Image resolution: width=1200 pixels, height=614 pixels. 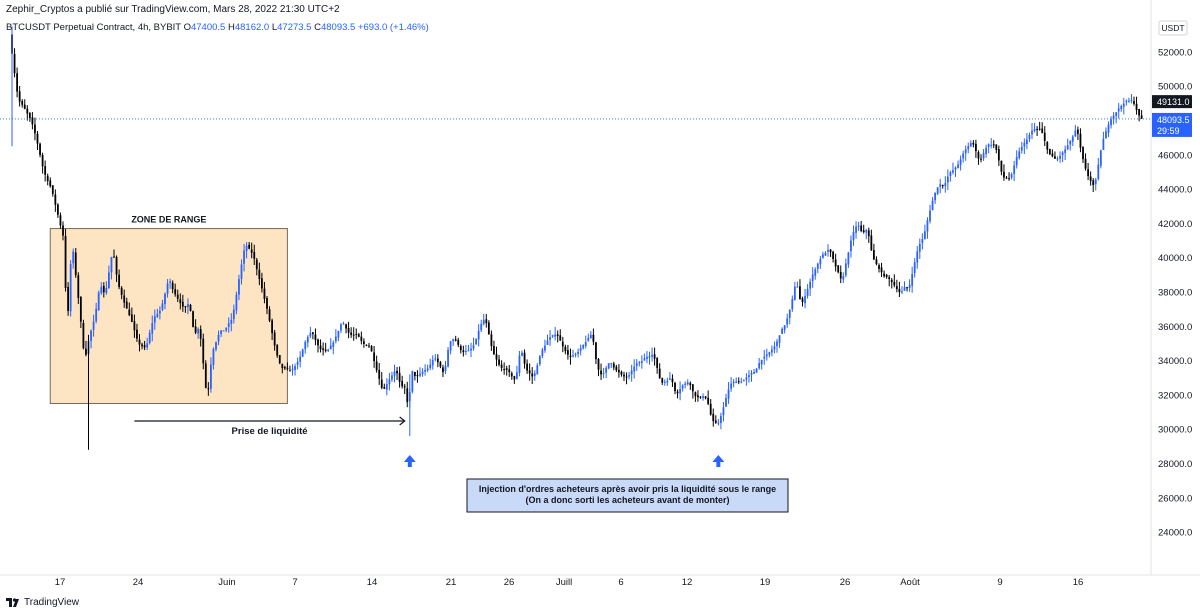 I want to click on currency-badge, so click(x=1173, y=28).